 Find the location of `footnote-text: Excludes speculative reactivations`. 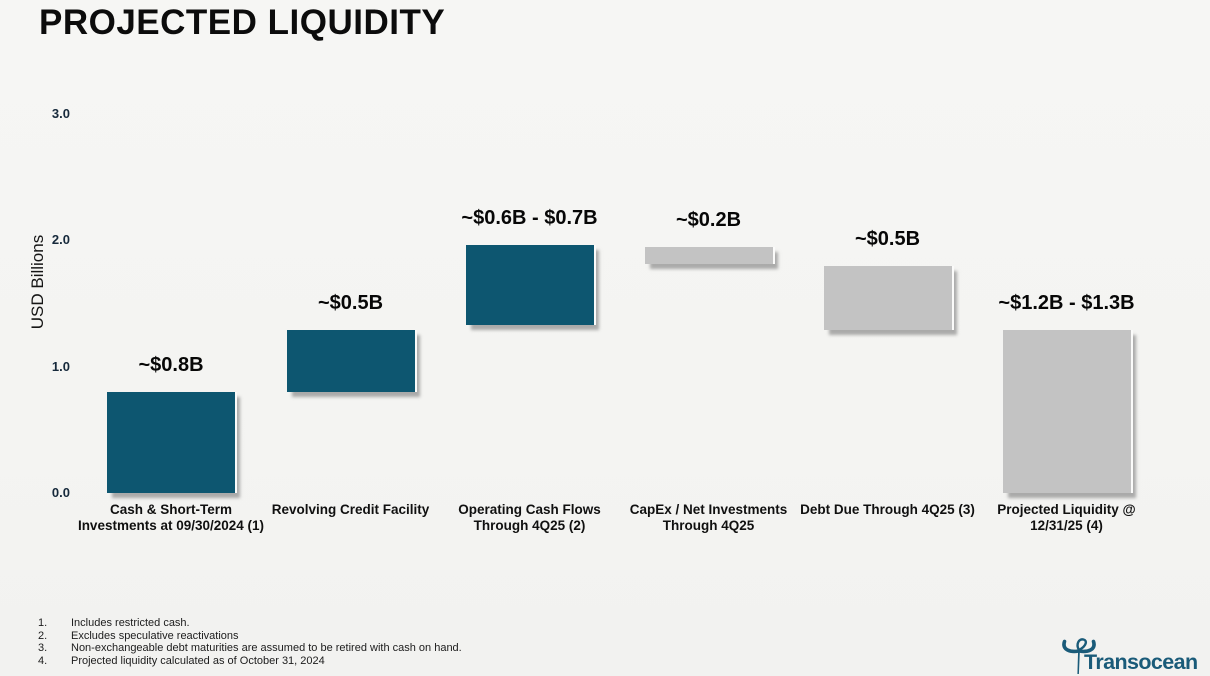

footnote-text: Excludes speculative reactivations is located at coordinates (155, 635).